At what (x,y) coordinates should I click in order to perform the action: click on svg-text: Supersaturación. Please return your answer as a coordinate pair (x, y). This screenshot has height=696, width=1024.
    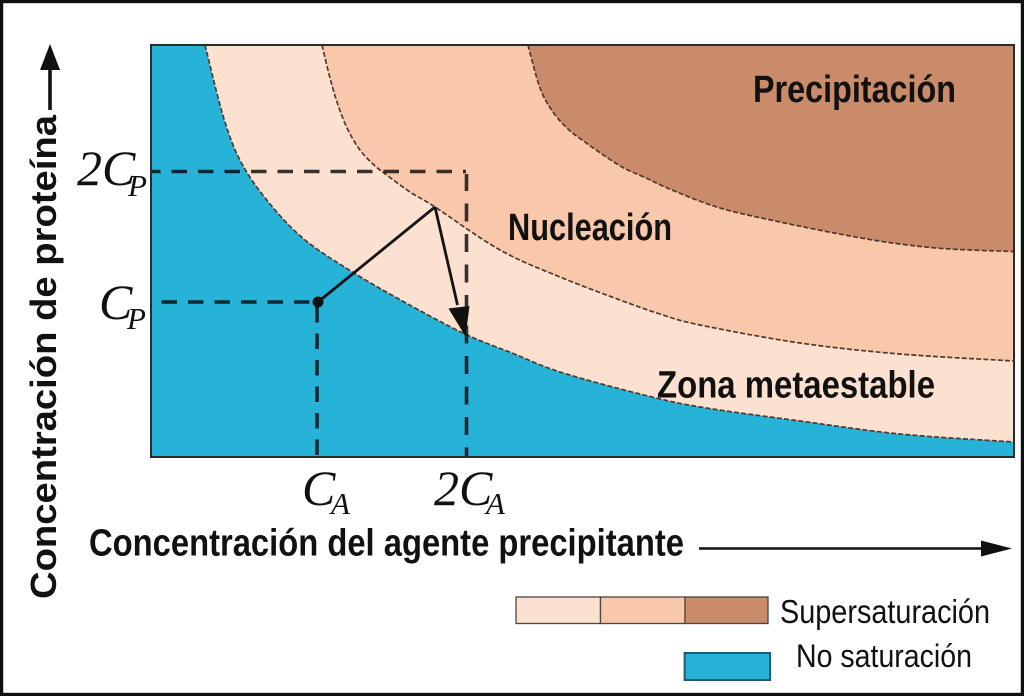
    Looking at the image, I should click on (885, 611).